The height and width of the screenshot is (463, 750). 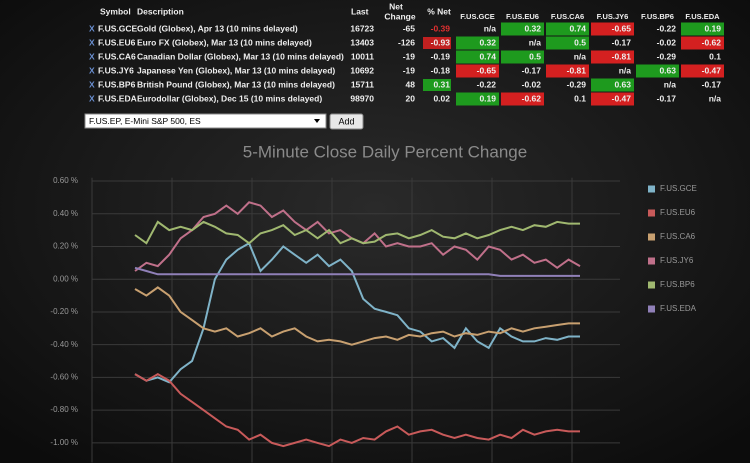 What do you see at coordinates (362, 84) in the screenshot?
I see `last: 15711` at bounding box center [362, 84].